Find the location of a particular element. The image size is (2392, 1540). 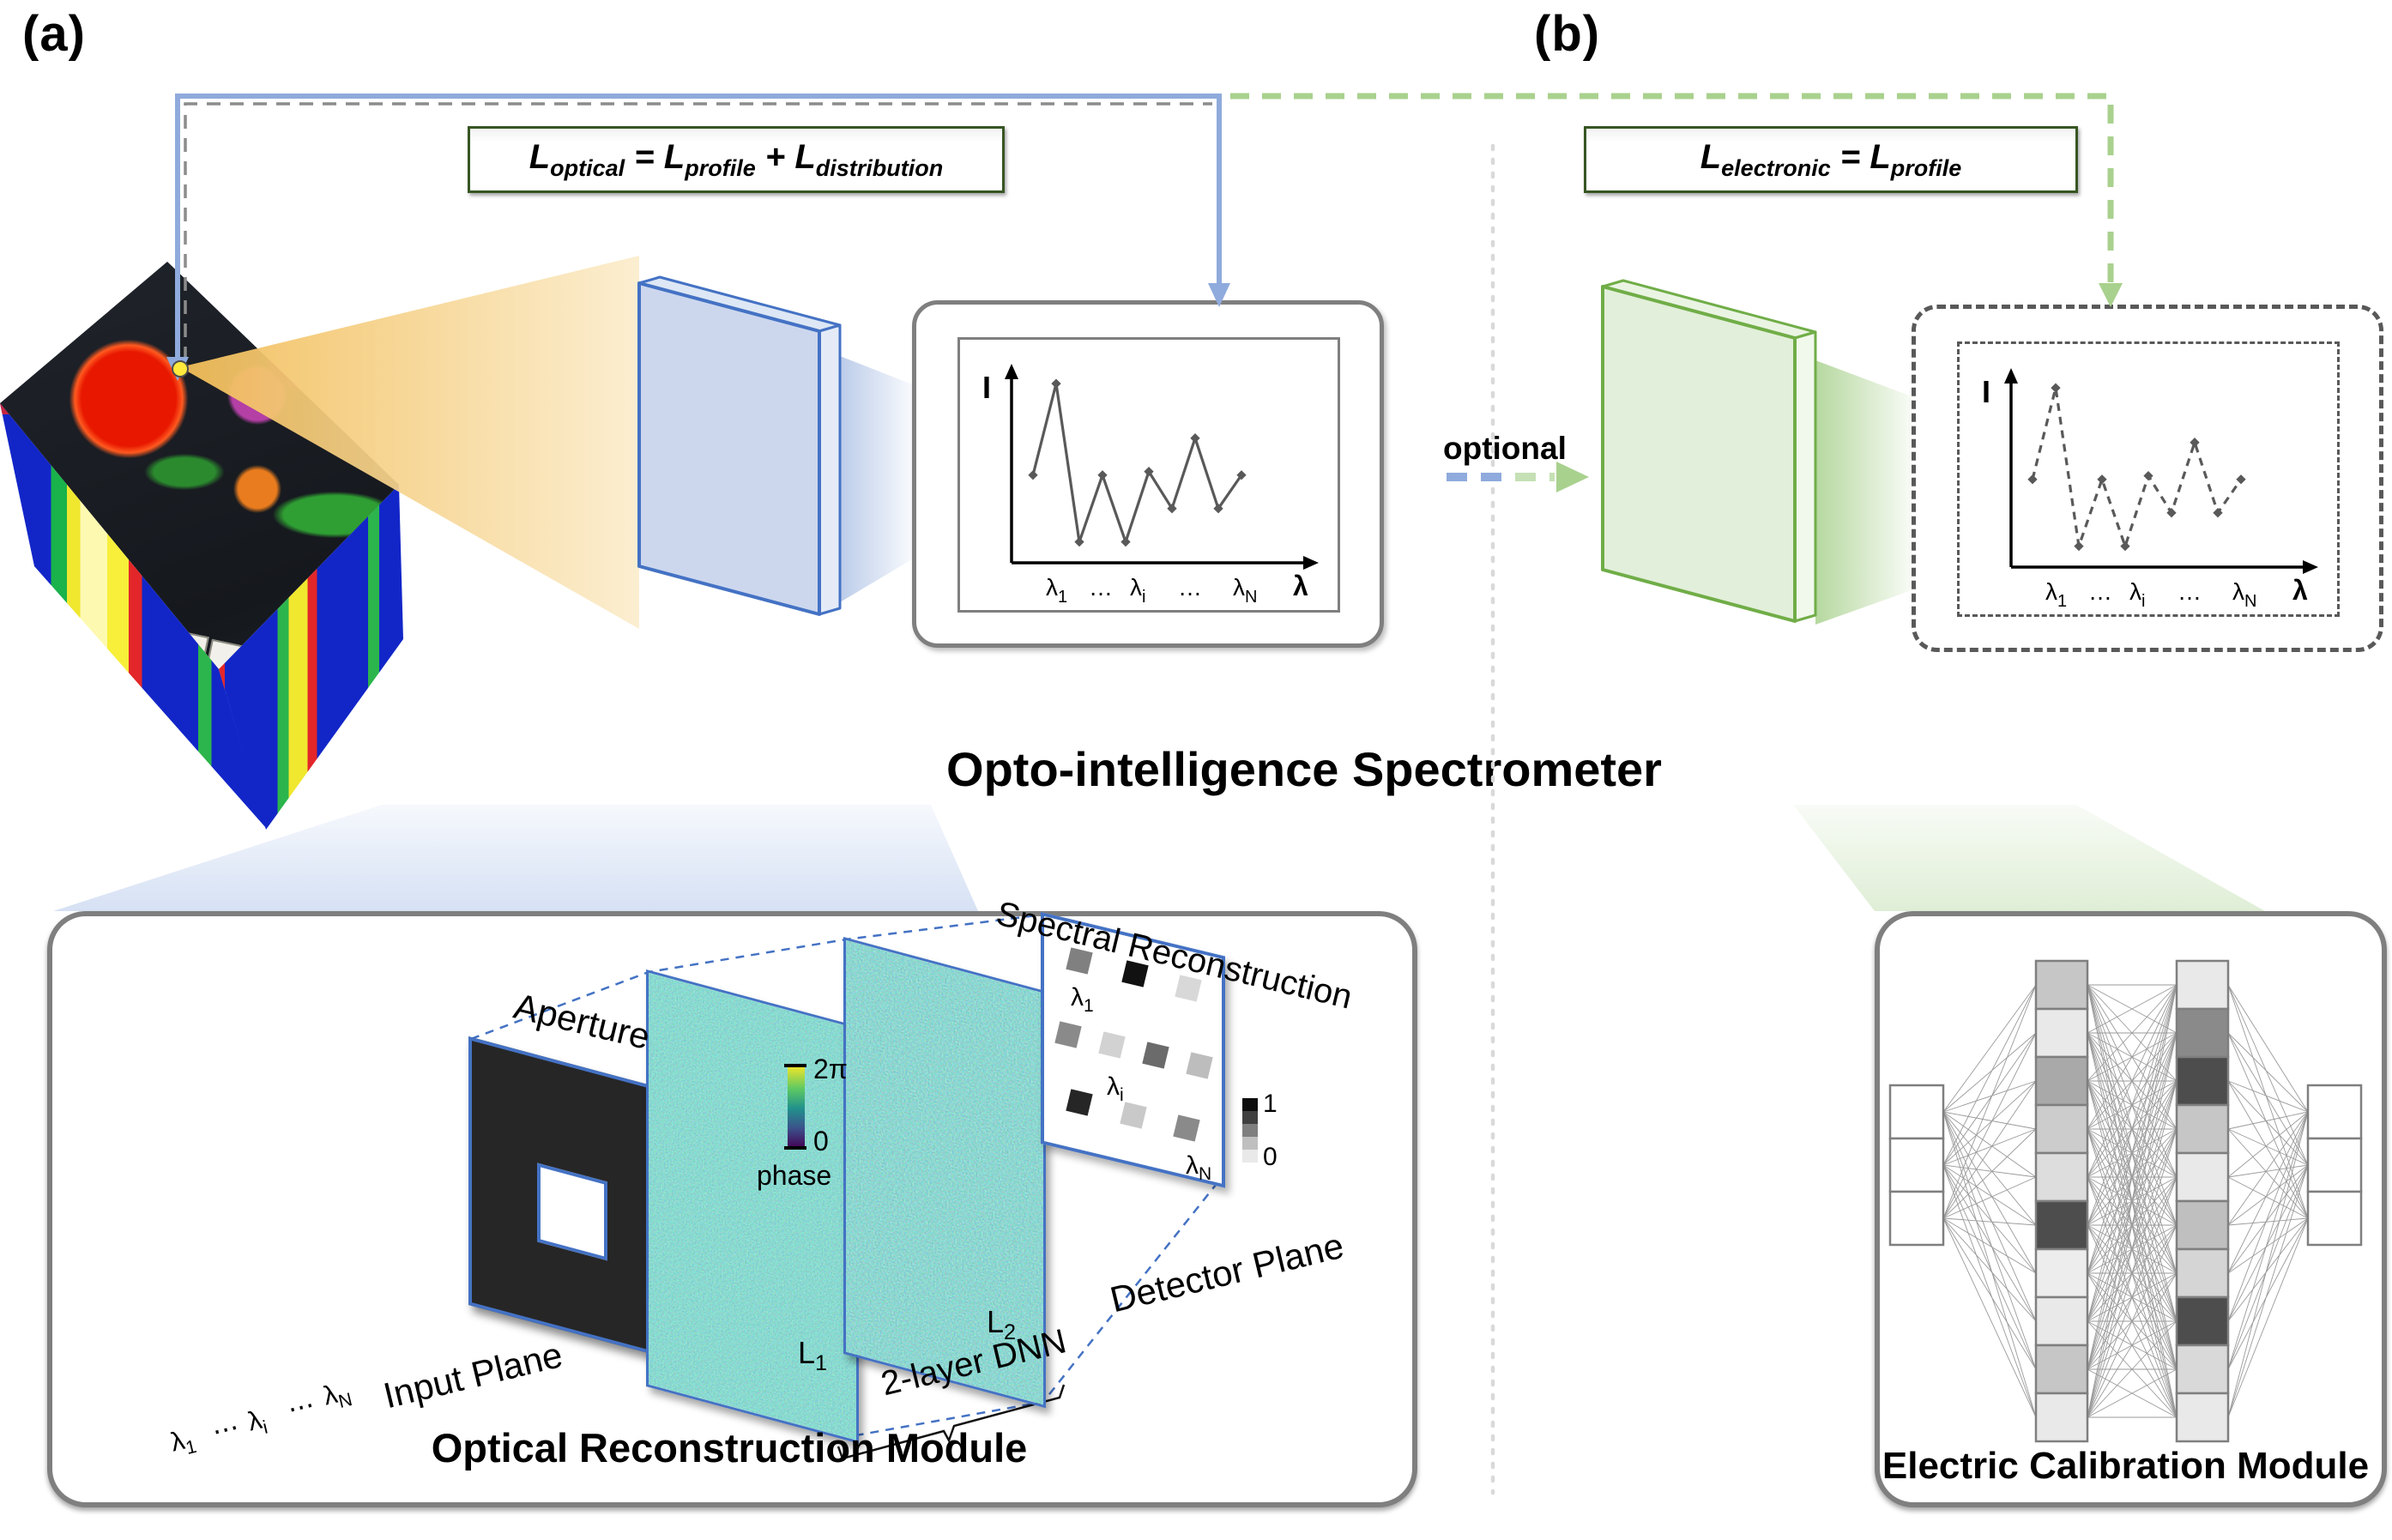

spectrum-chart-electronic: Iλ1… λi… λN λ is located at coordinates (2150, 489).